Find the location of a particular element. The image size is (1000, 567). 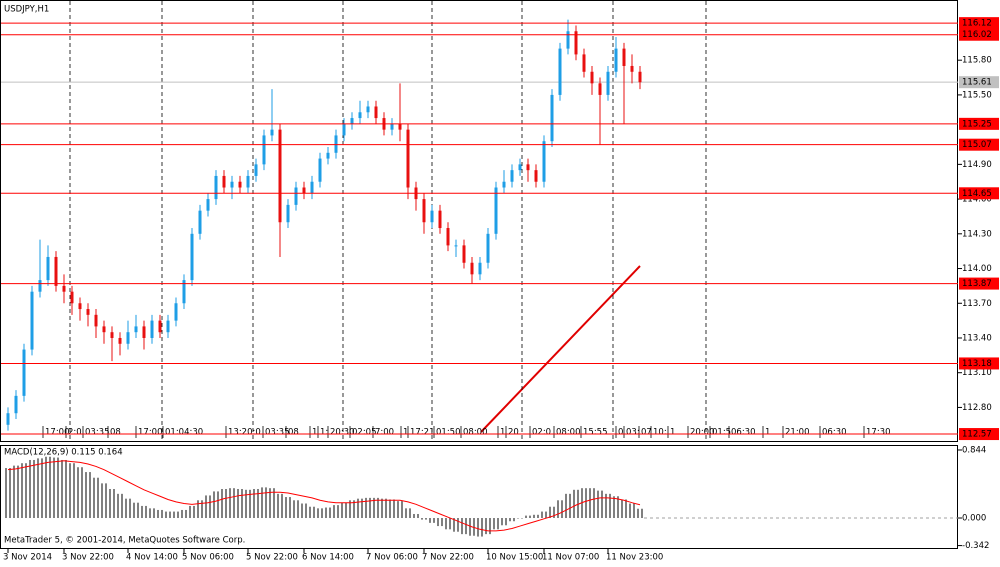

last-price-box is located at coordinates (979, 82).